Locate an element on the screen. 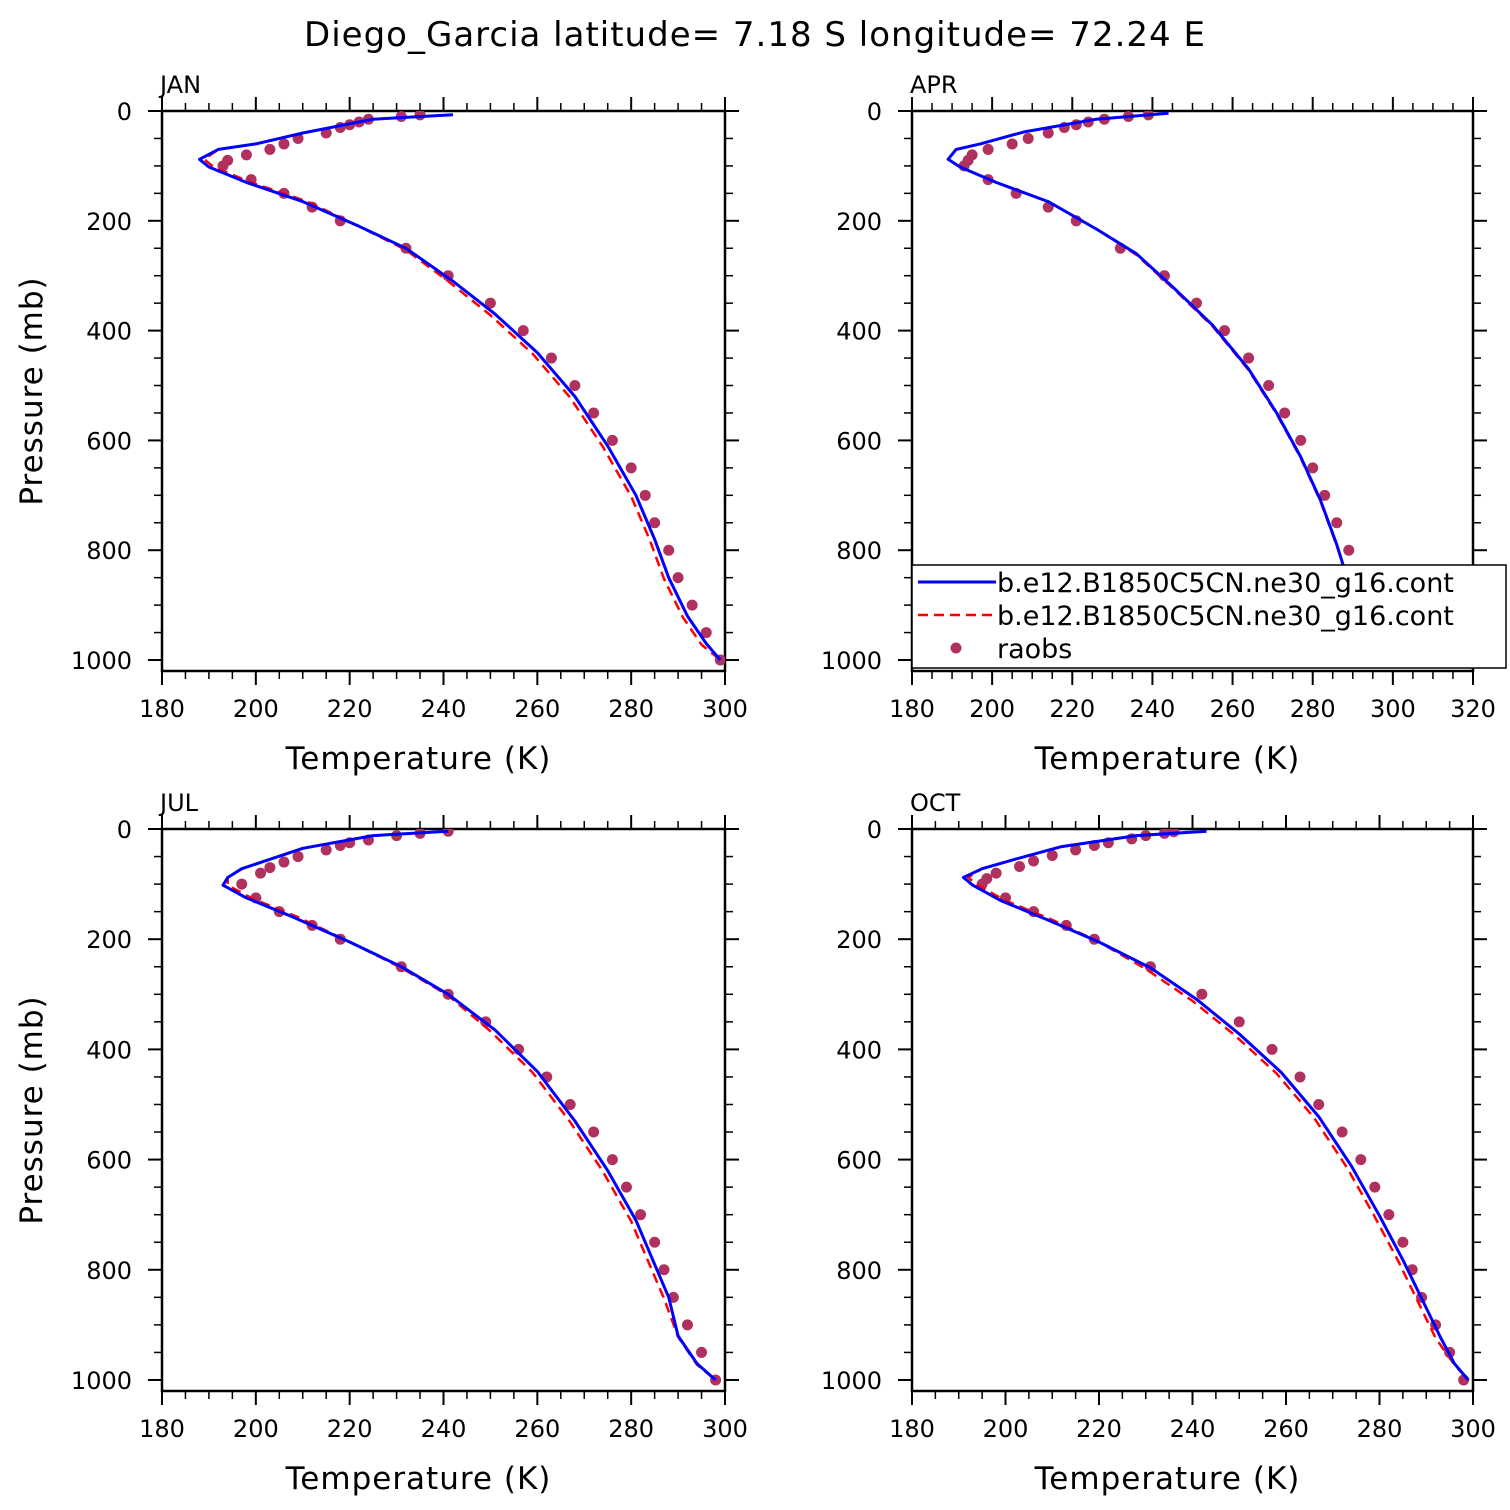  plot-frame is located at coordinates (443, 391).